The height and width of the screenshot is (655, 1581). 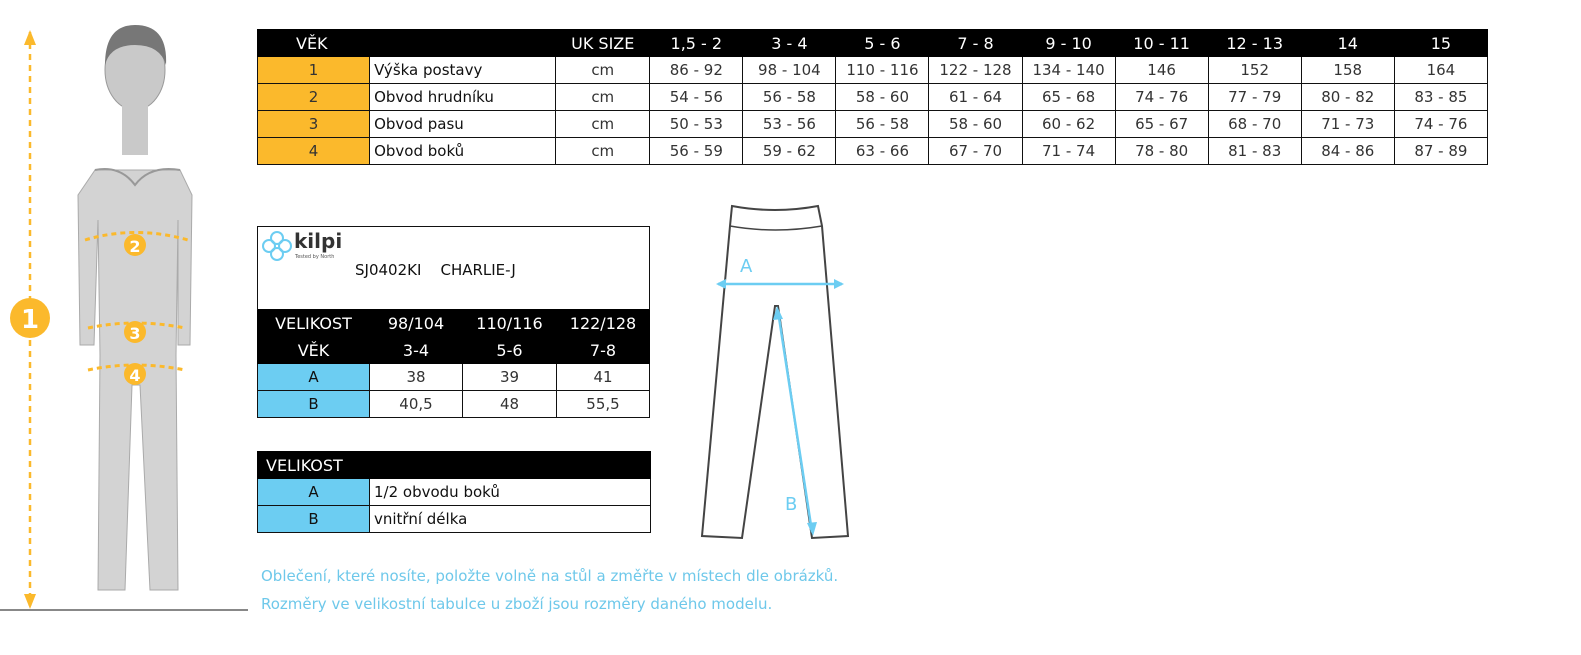 I want to click on size-cell: 65 - 68, so click(x=1068, y=97).